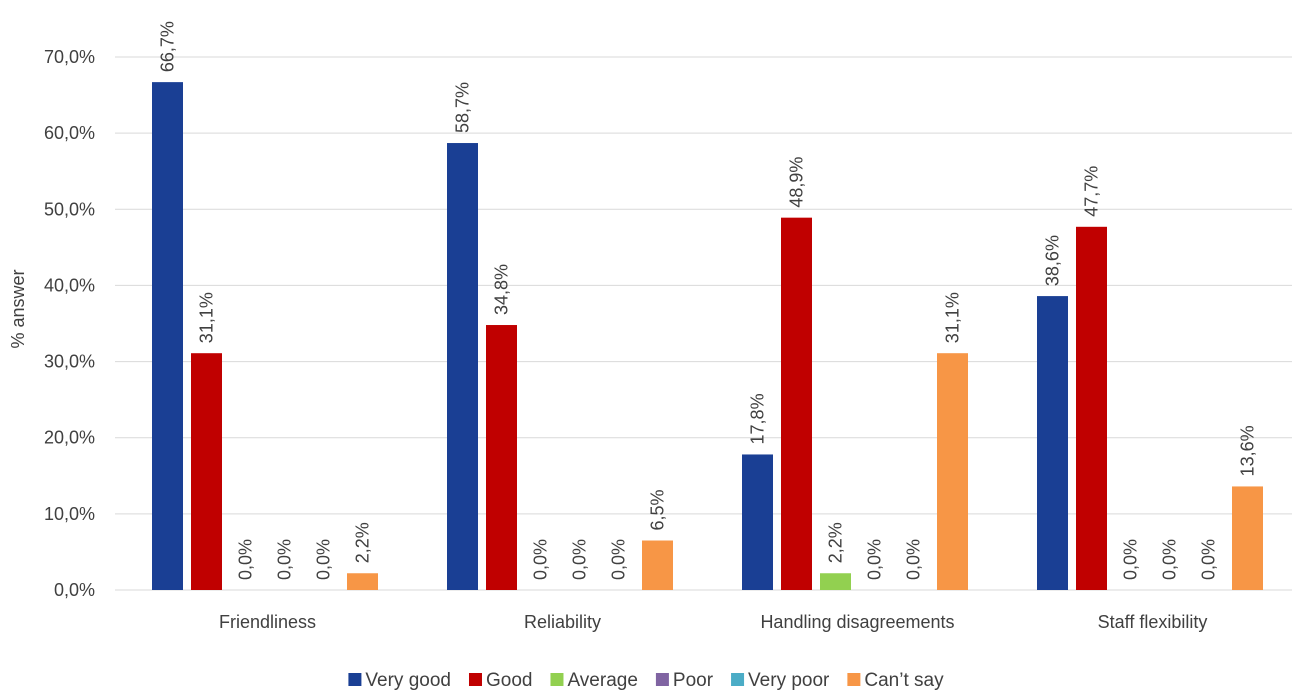 The height and width of the screenshot is (699, 1292). I want to click on legend-item-average: Average, so click(594, 680).